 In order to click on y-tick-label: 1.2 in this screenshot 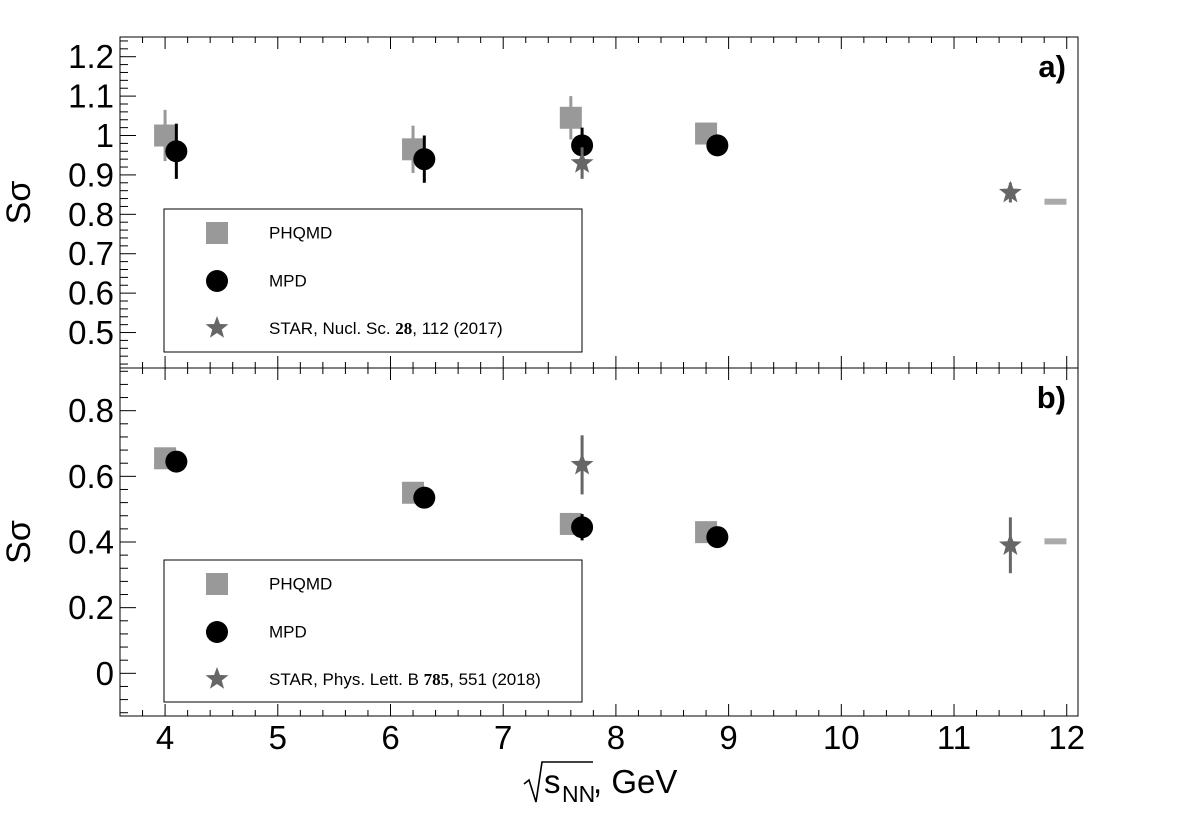, I will do `click(91, 56)`.